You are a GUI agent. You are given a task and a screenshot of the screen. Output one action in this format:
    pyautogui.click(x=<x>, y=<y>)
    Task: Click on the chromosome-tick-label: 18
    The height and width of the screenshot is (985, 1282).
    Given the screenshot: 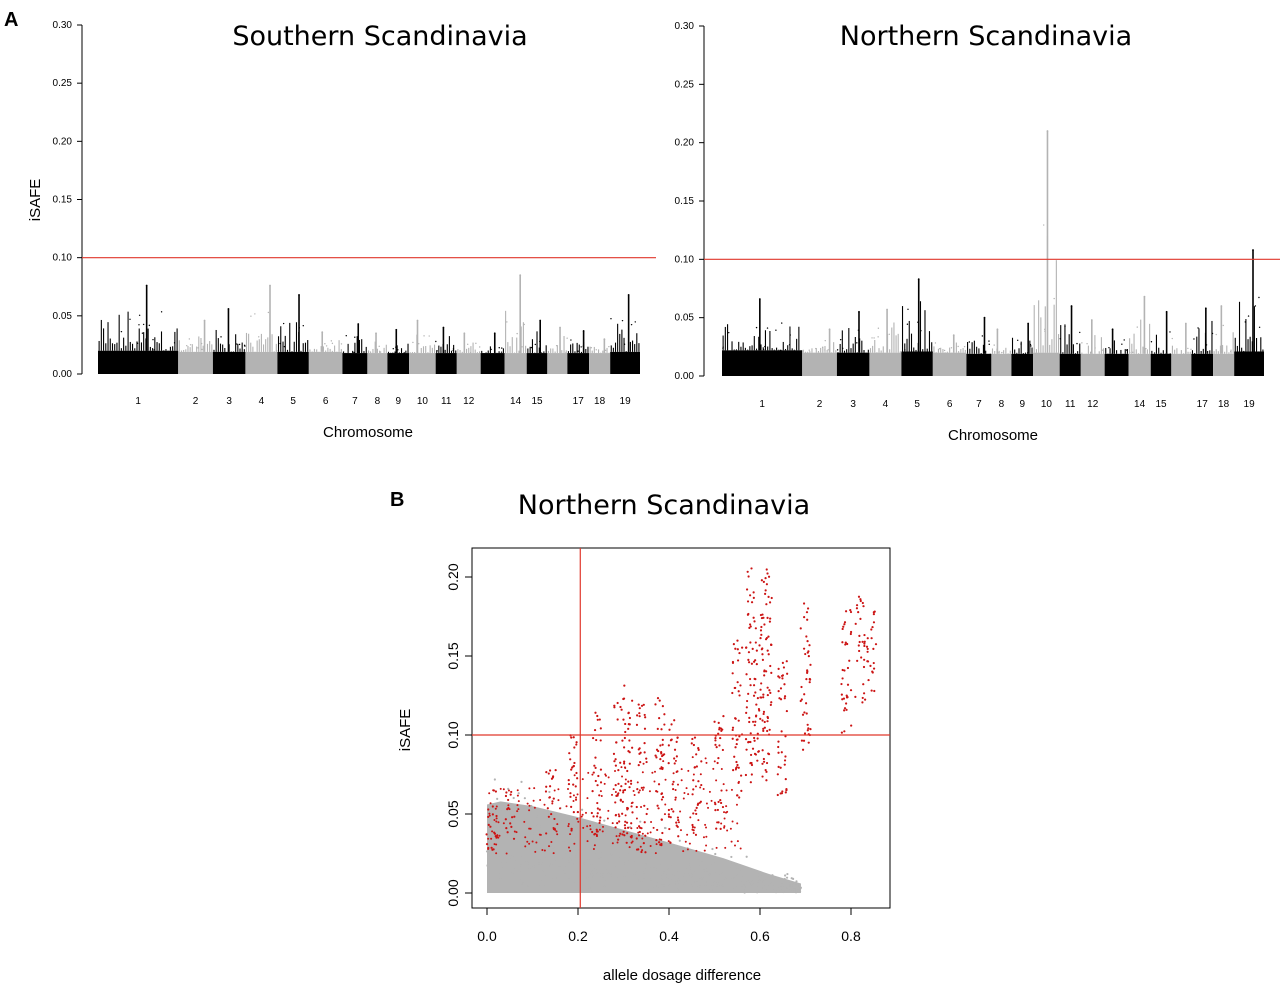 What is the action you would take?
    pyautogui.click(x=600, y=401)
    